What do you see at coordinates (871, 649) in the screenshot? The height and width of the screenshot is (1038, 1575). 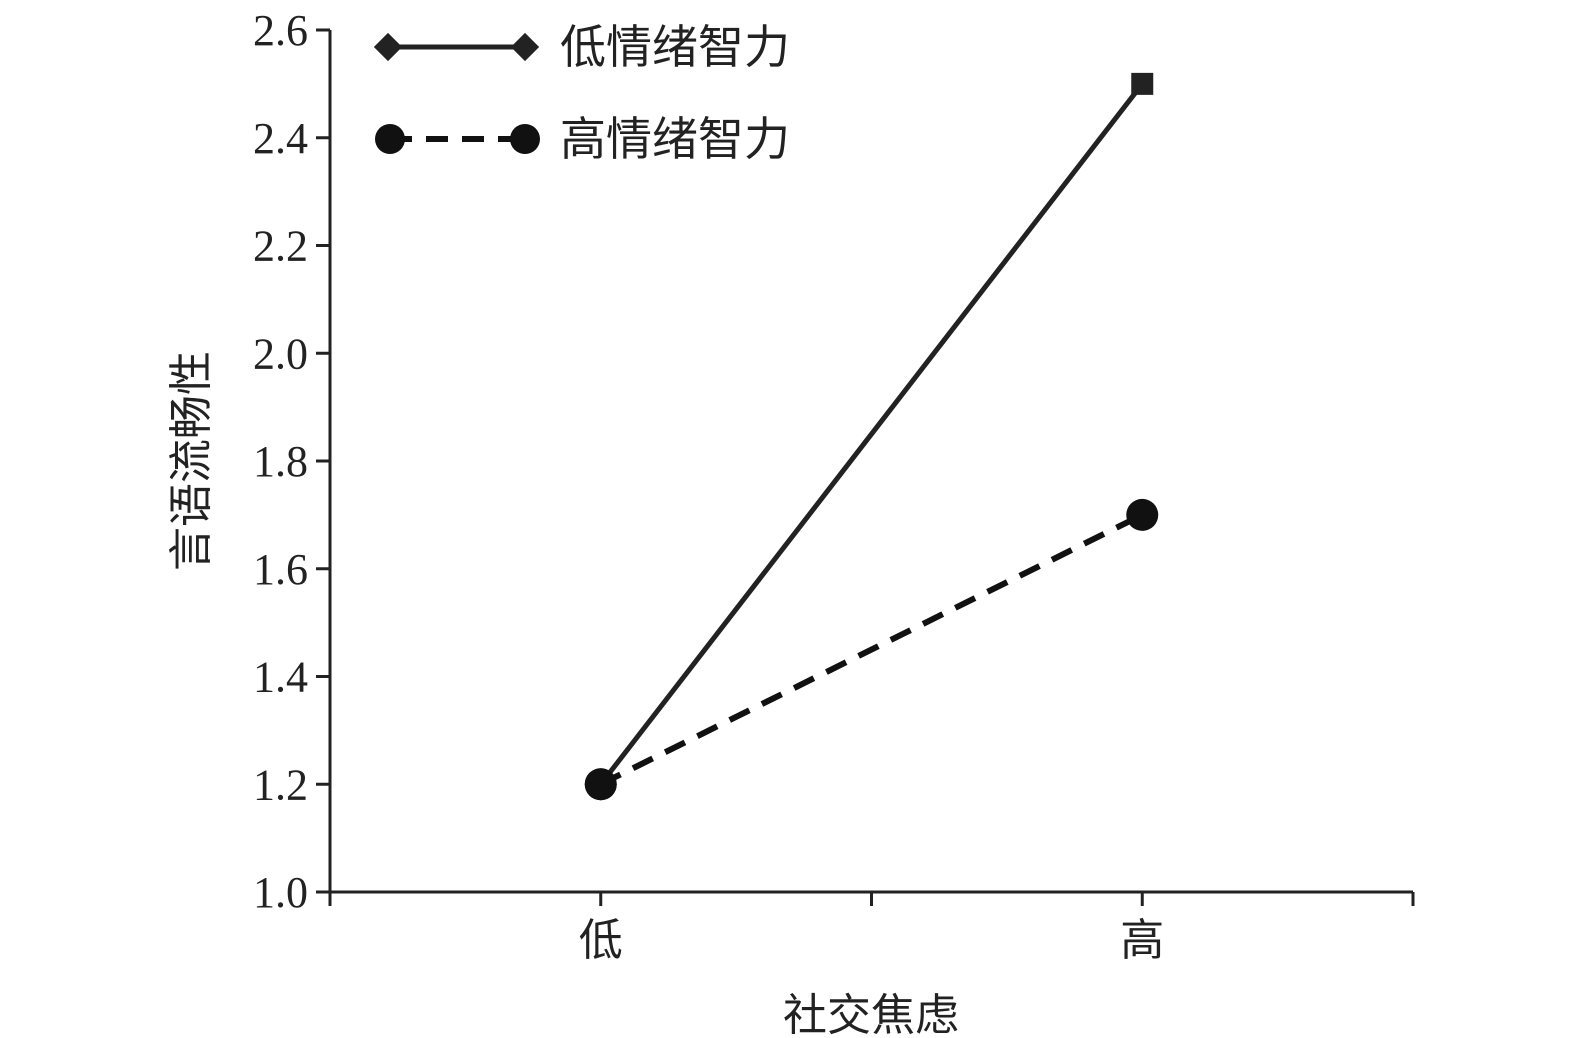 I see `series-line-high-ei` at bounding box center [871, 649].